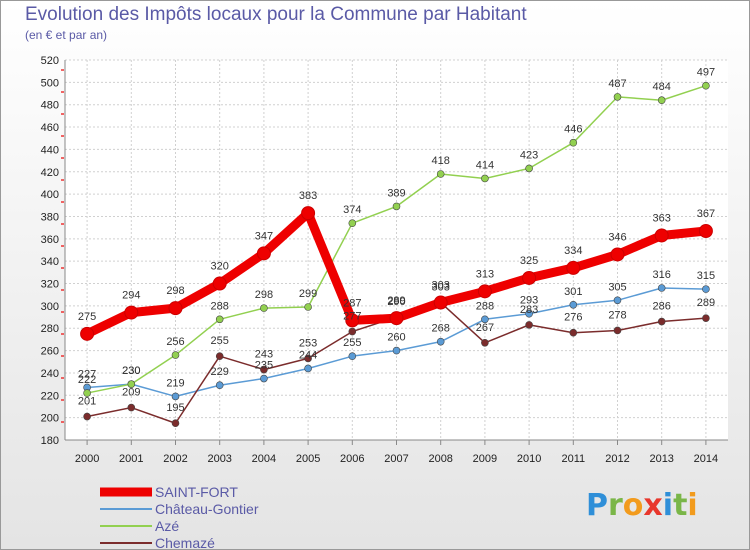 The image size is (750, 550). What do you see at coordinates (50, 419) in the screenshot?
I see `y-tick-label: 200` at bounding box center [50, 419].